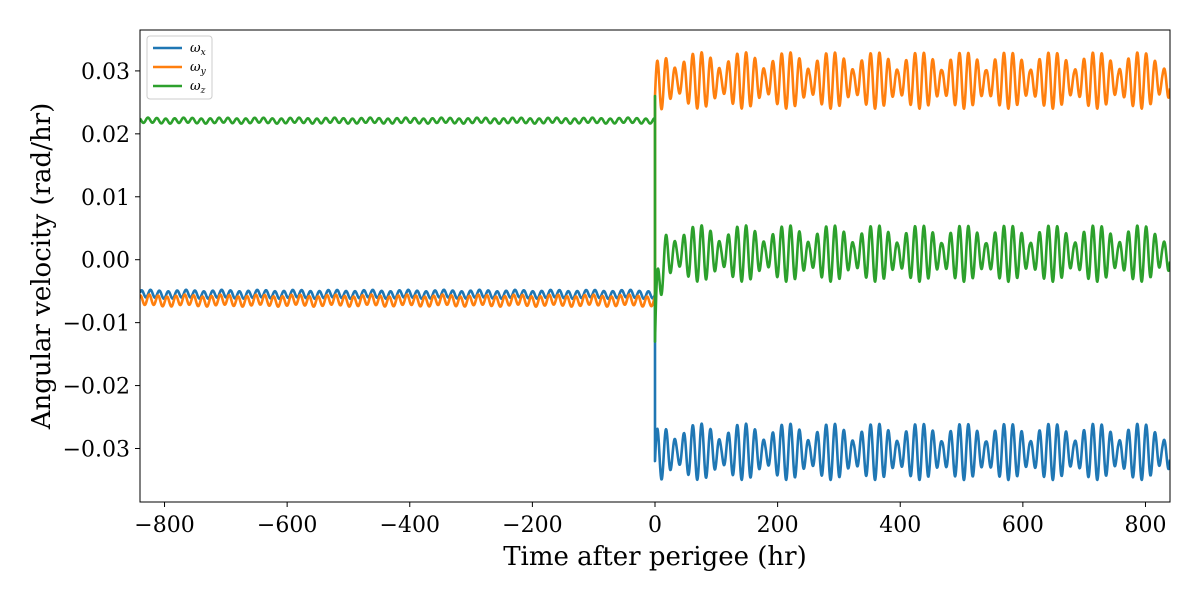 This screenshot has height=600, width=1200. What do you see at coordinates (164, 525) in the screenshot?
I see `x-tick-label: −800` at bounding box center [164, 525].